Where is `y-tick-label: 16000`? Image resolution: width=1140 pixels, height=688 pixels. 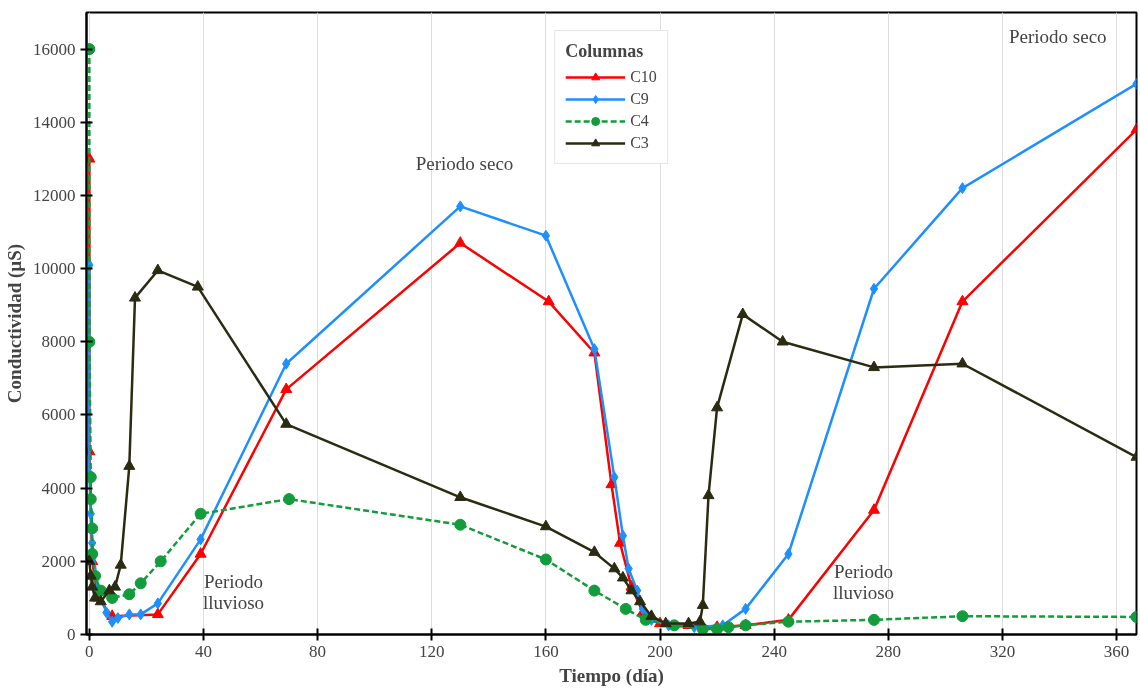 y-tick-label: 16000 is located at coordinates (54, 49).